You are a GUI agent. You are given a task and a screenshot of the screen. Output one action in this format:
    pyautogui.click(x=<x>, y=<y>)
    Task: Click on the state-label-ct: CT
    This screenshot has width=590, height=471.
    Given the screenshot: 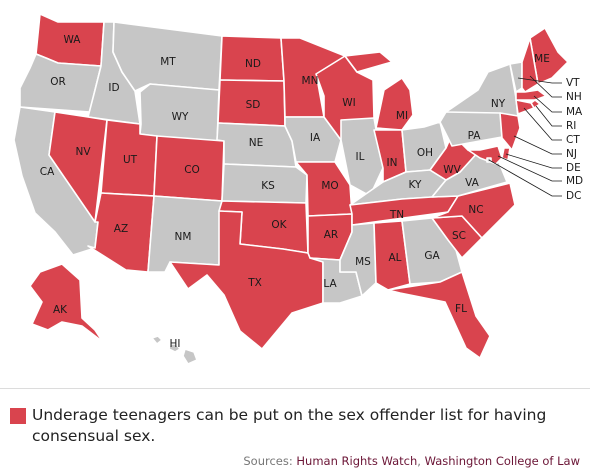 What is the action you would take?
    pyautogui.click(x=573, y=140)
    